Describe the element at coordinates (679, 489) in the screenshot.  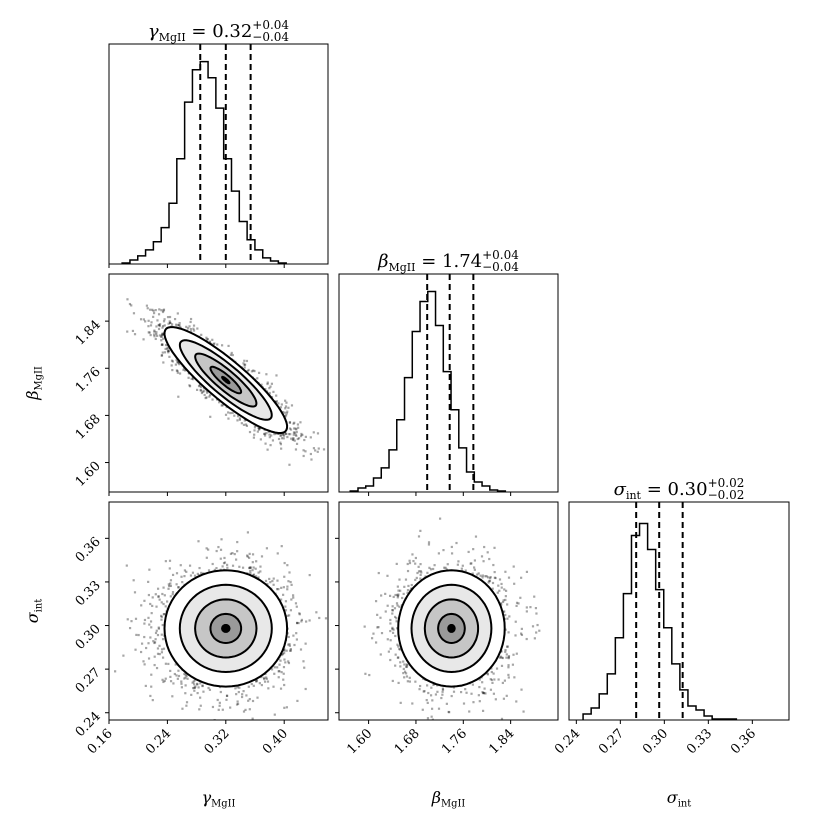
I see `hist-title-2: σint = 0.30+0.02` at that location.